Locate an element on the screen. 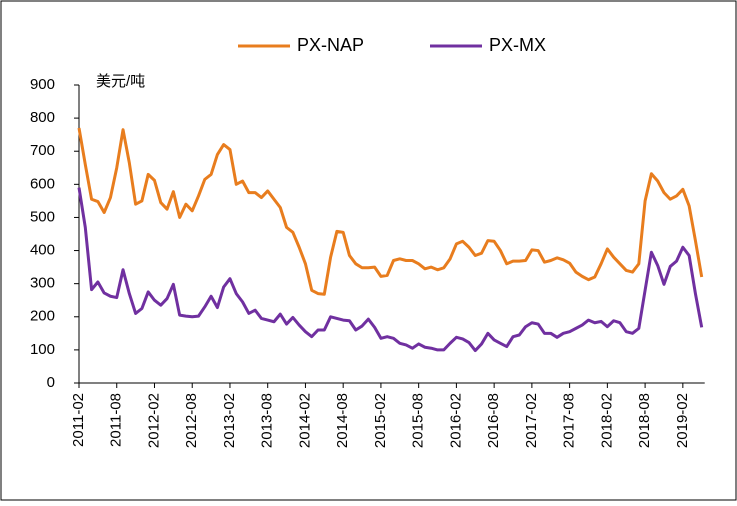  x-tick-label: 2017-08 is located at coordinates (569, 420).